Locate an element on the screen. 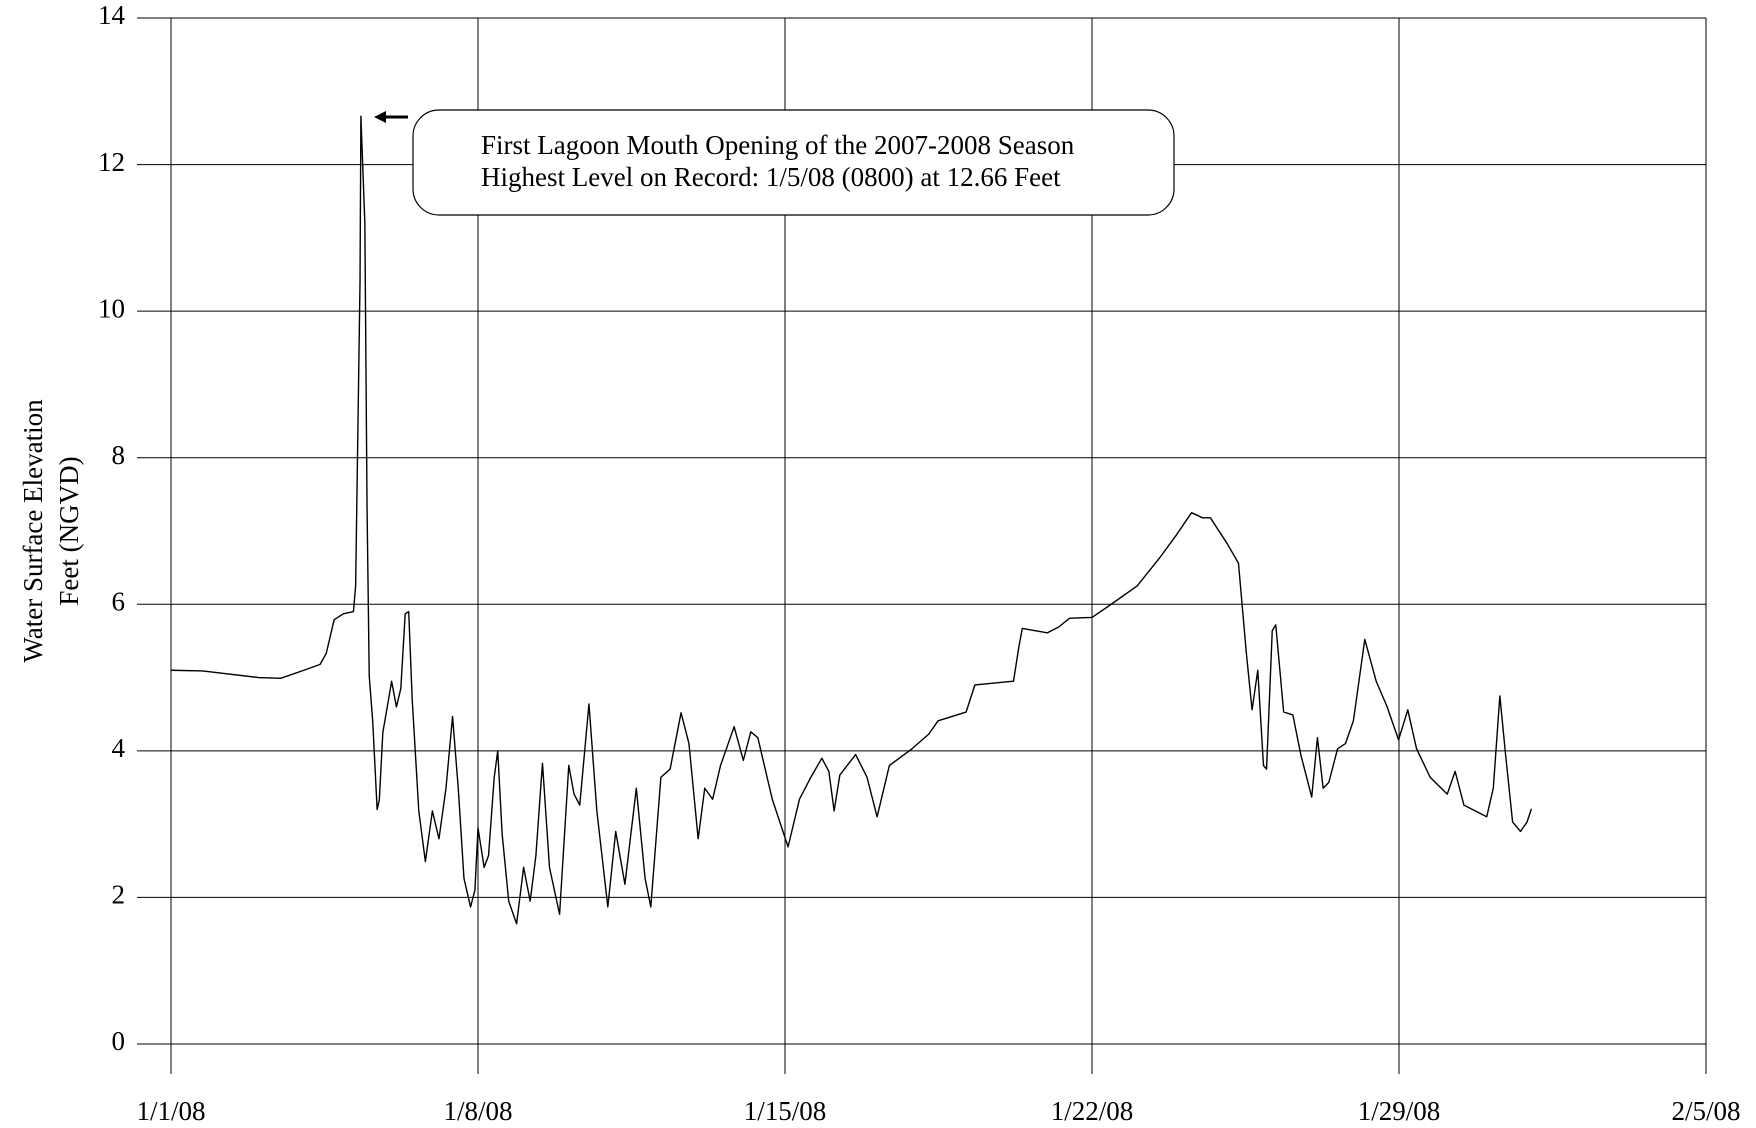 The image size is (1756, 1128). y-tick-label: 8 is located at coordinates (119, 455).